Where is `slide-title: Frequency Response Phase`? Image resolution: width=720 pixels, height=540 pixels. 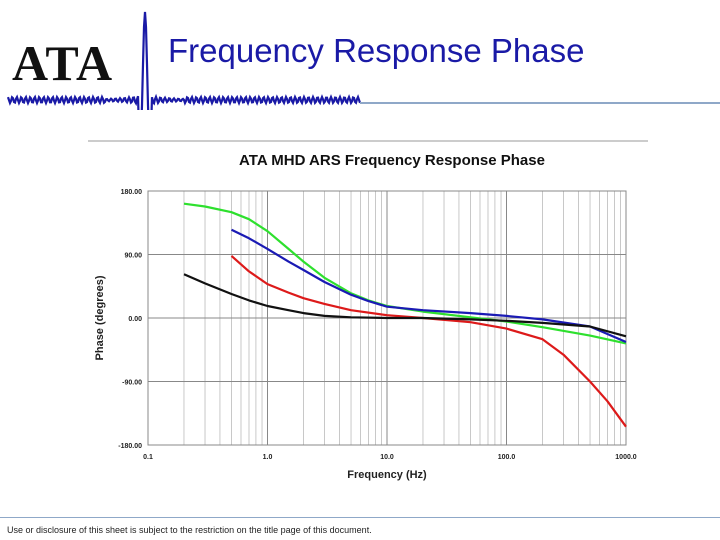 slide-title: Frequency Response Phase is located at coordinates (376, 50).